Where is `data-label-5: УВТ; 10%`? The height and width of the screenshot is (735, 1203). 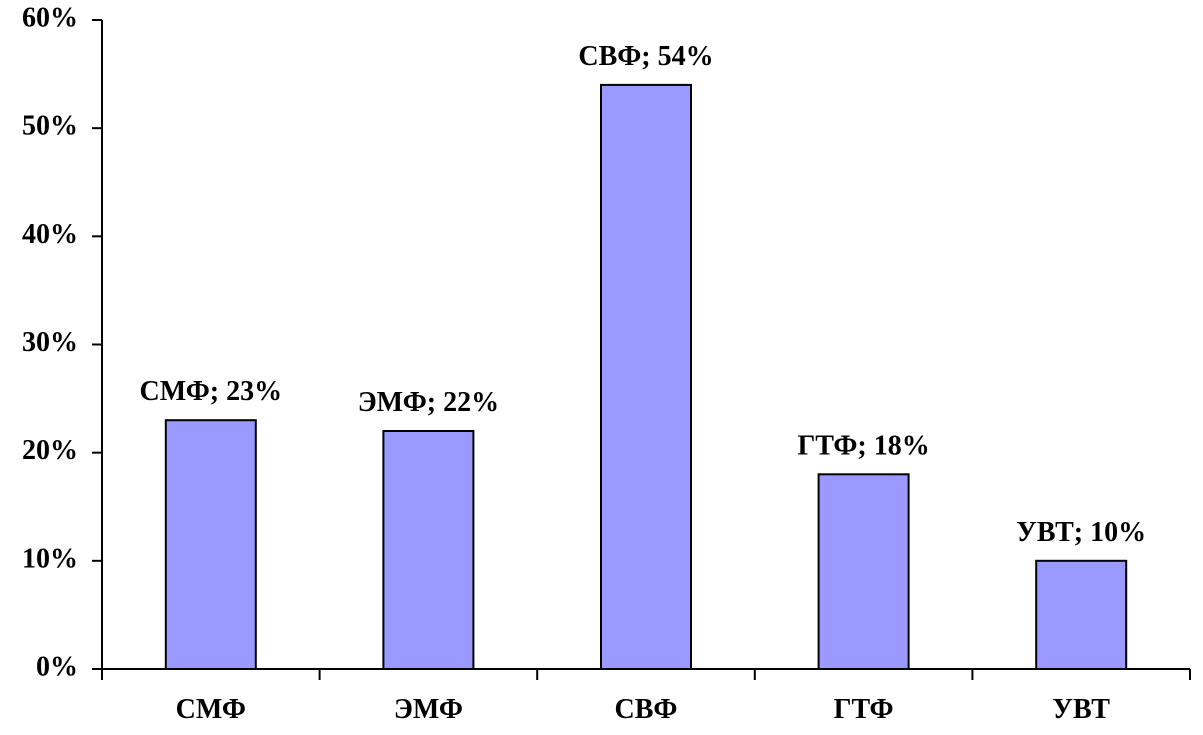 data-label-5: УВТ; 10% is located at coordinates (1081, 532).